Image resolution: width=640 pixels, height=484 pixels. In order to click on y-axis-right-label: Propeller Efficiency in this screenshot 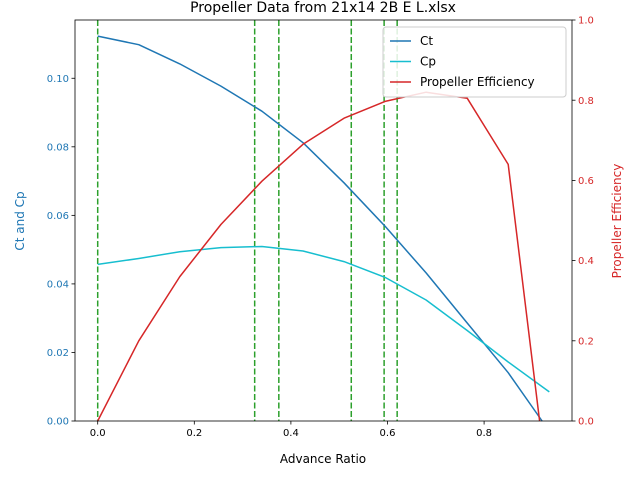, I will do `click(617, 221)`.